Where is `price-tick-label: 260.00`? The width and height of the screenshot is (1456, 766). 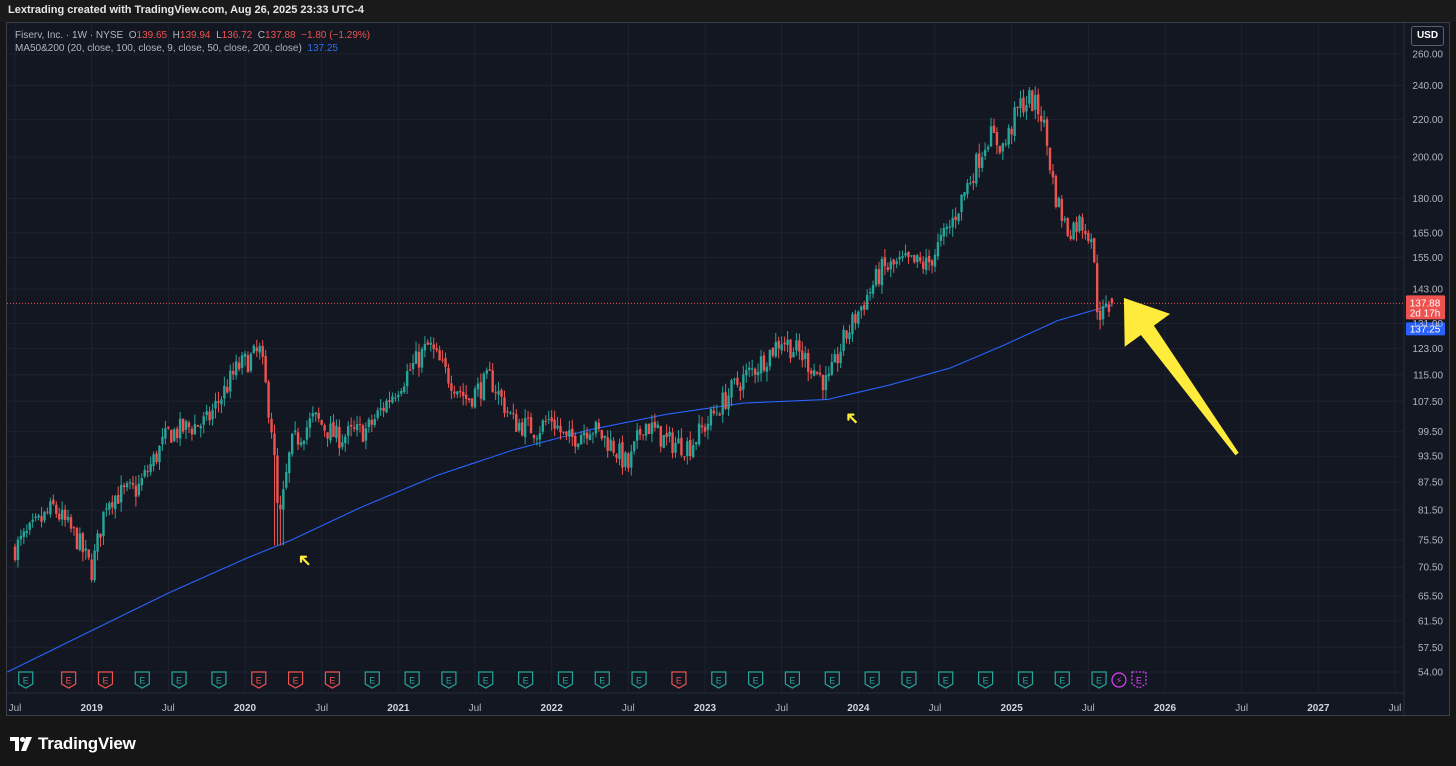 price-tick-label: 260.00 is located at coordinates (1427, 55).